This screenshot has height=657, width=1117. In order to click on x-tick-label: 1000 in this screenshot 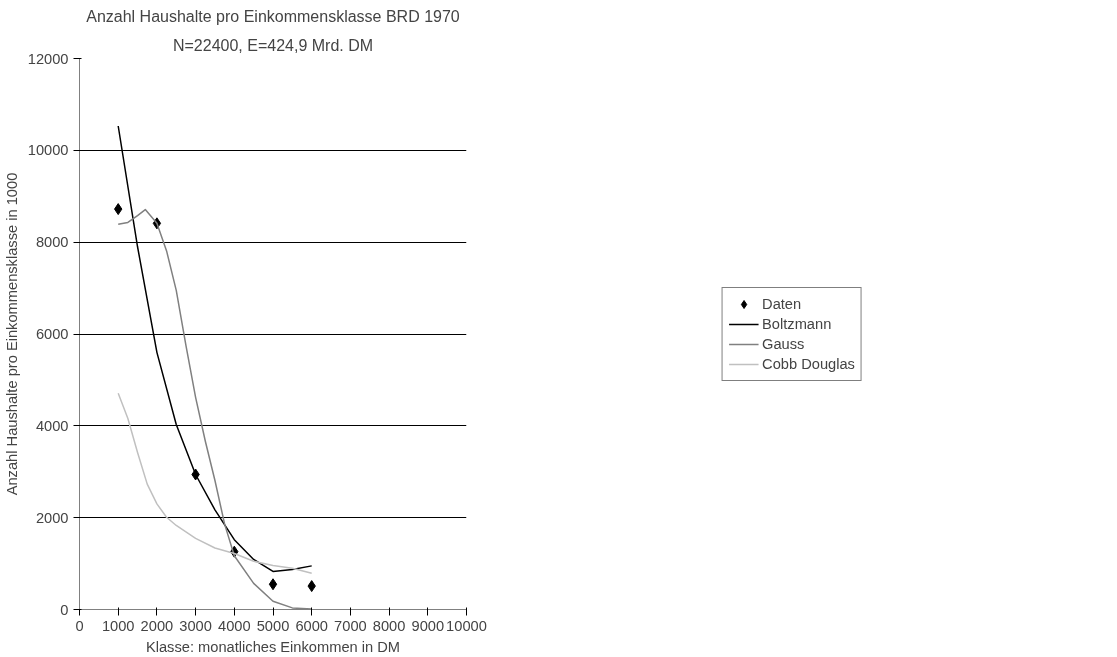, I will do `click(118, 625)`.